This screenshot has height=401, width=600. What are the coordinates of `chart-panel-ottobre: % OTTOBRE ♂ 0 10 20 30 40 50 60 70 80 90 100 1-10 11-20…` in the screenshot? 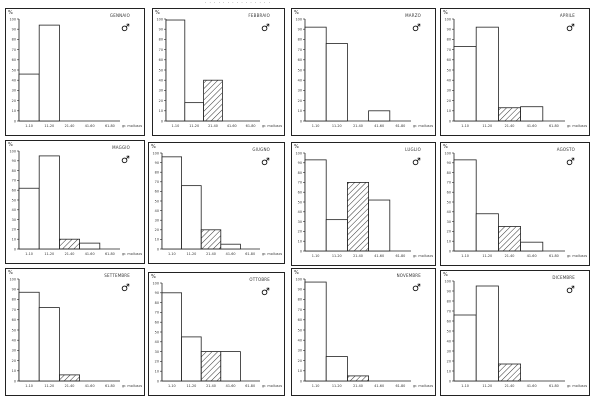 It's located at (216, 334).